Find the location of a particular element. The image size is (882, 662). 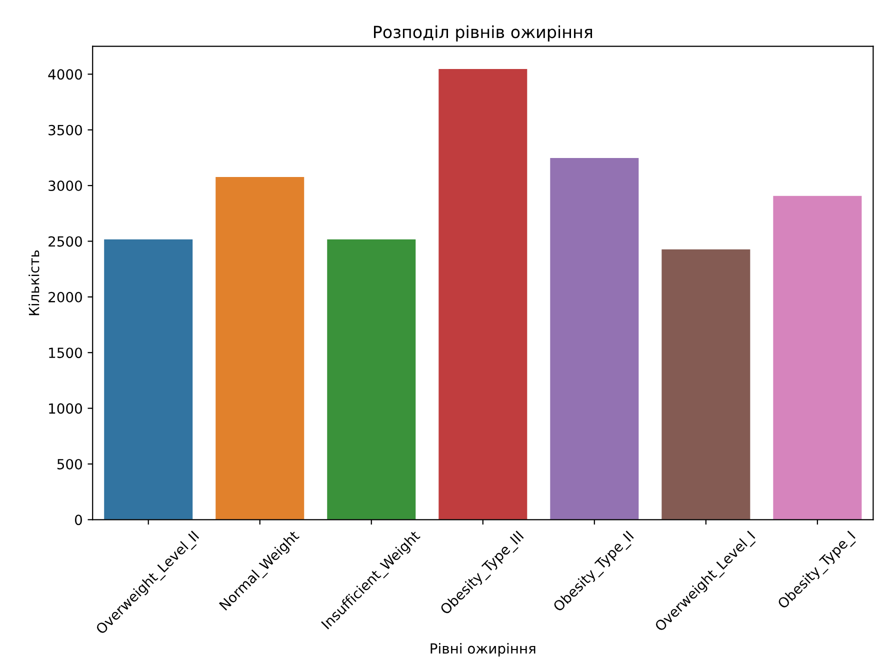

y-tick-label: 2000 is located at coordinates (65, 297).